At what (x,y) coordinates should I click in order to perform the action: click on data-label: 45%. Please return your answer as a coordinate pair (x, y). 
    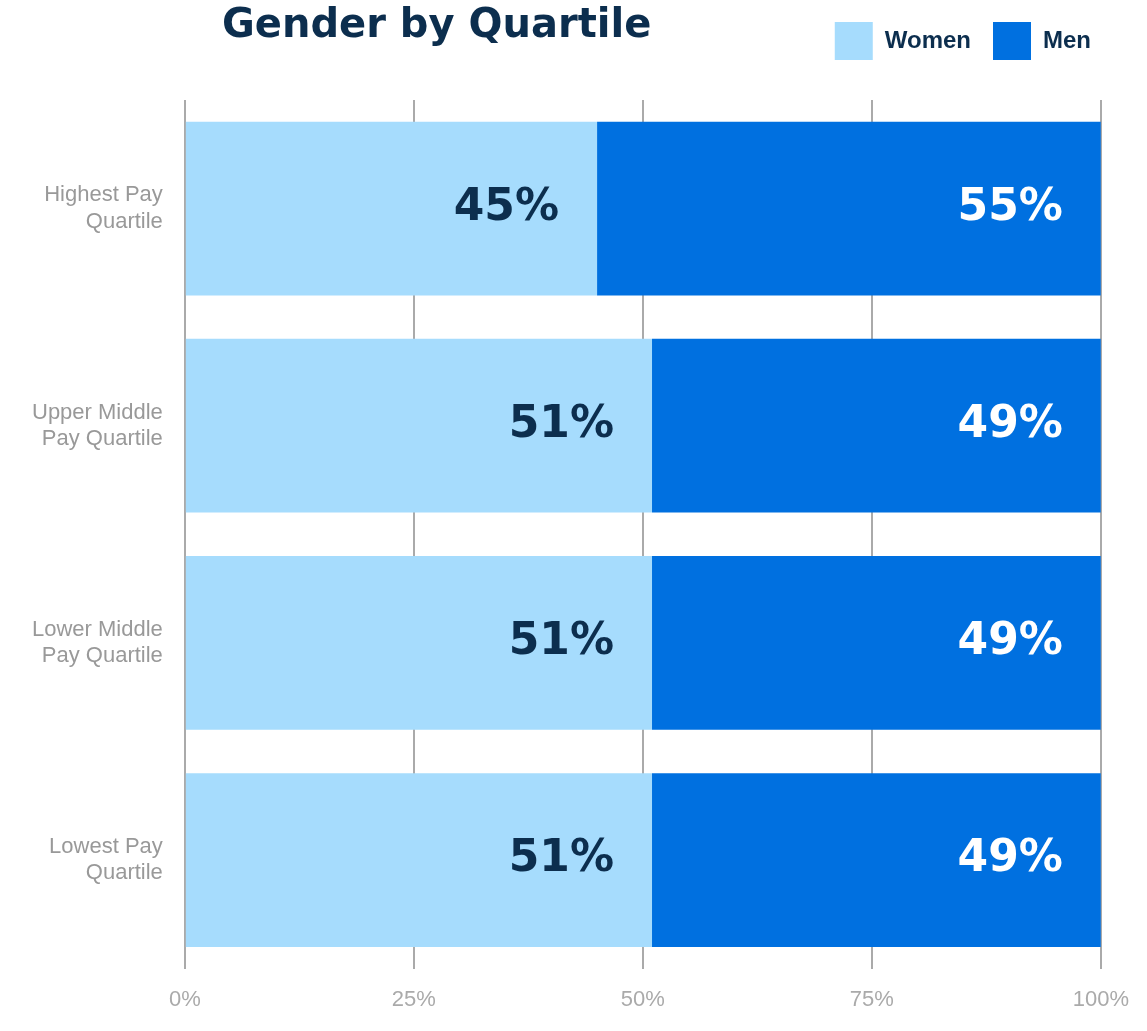
    Looking at the image, I should click on (506, 205).